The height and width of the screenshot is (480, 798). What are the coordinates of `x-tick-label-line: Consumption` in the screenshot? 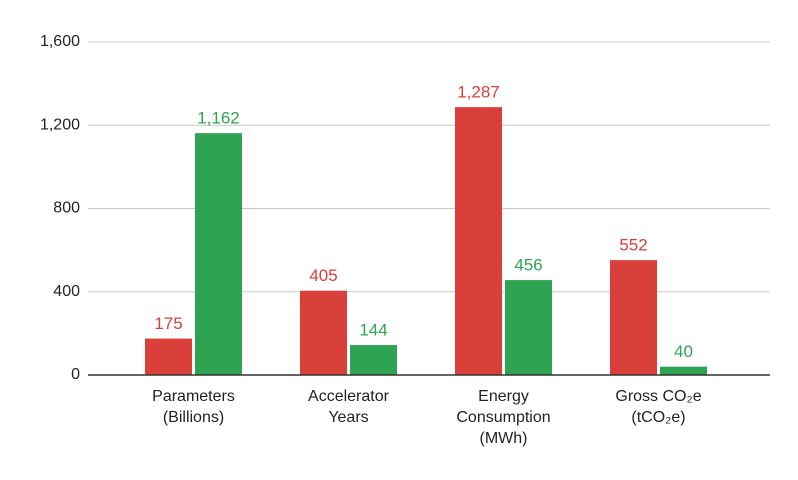 It's located at (503, 417).